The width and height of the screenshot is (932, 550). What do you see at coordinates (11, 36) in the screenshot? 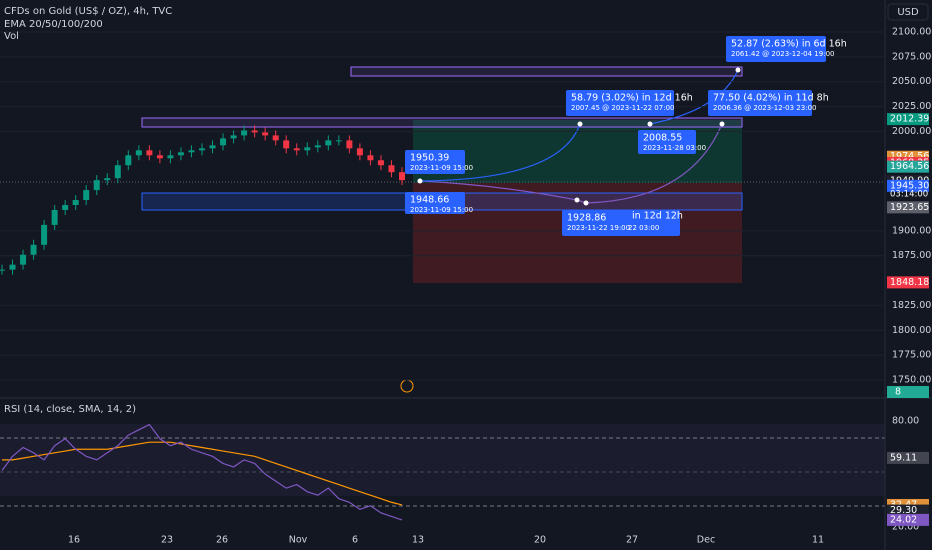
I see `indicator-label: Vol` at bounding box center [11, 36].